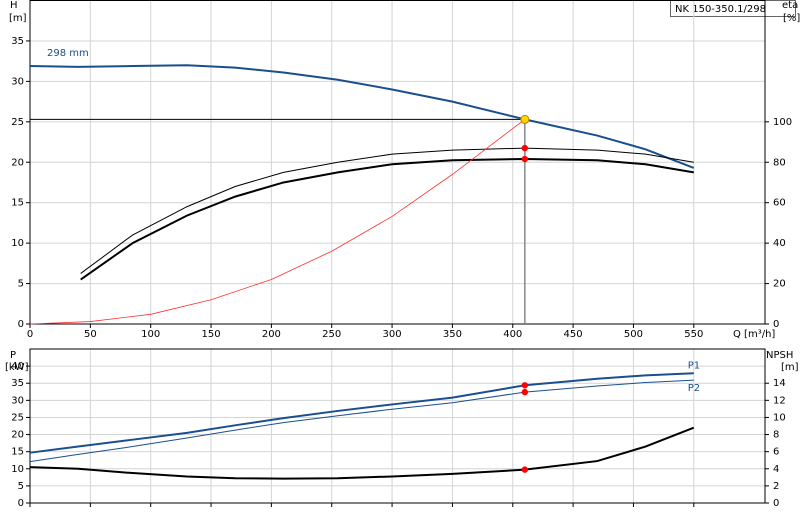 This screenshot has width=800, height=520. What do you see at coordinates (14, 5) in the screenshot?
I see `y-label: H` at bounding box center [14, 5].